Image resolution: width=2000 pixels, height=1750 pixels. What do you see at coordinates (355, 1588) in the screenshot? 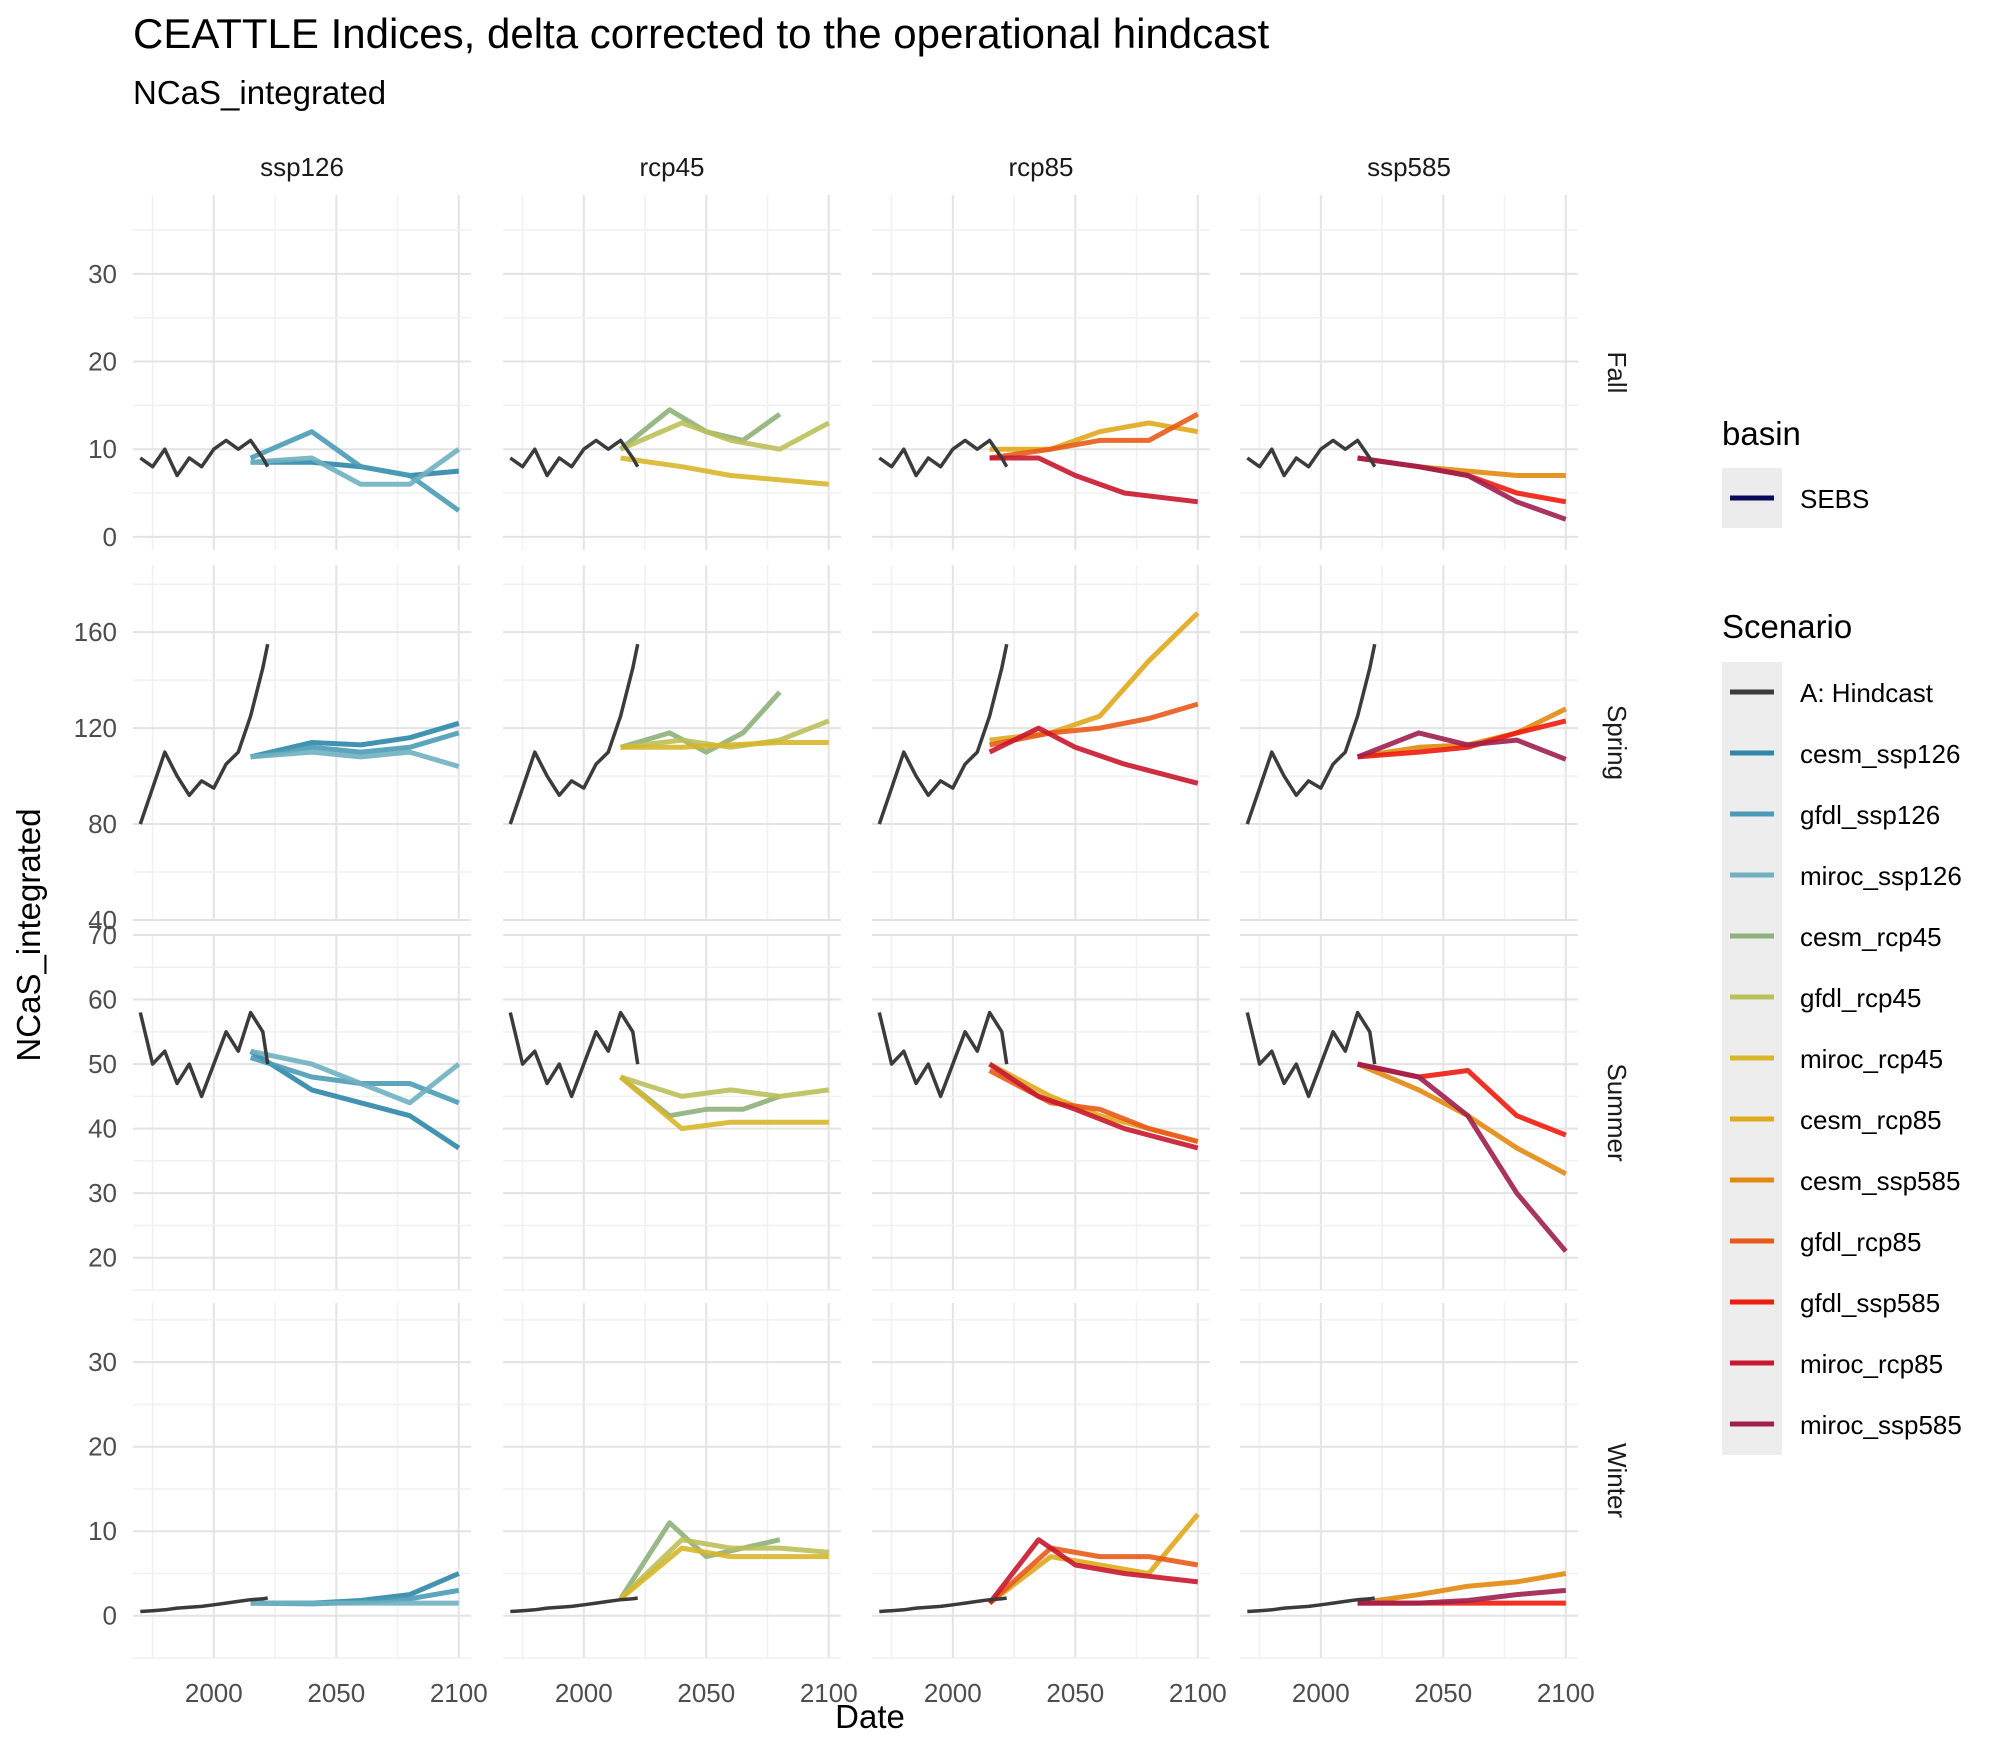
I see `series-line-cesm_ssp126-winter` at bounding box center [355, 1588].